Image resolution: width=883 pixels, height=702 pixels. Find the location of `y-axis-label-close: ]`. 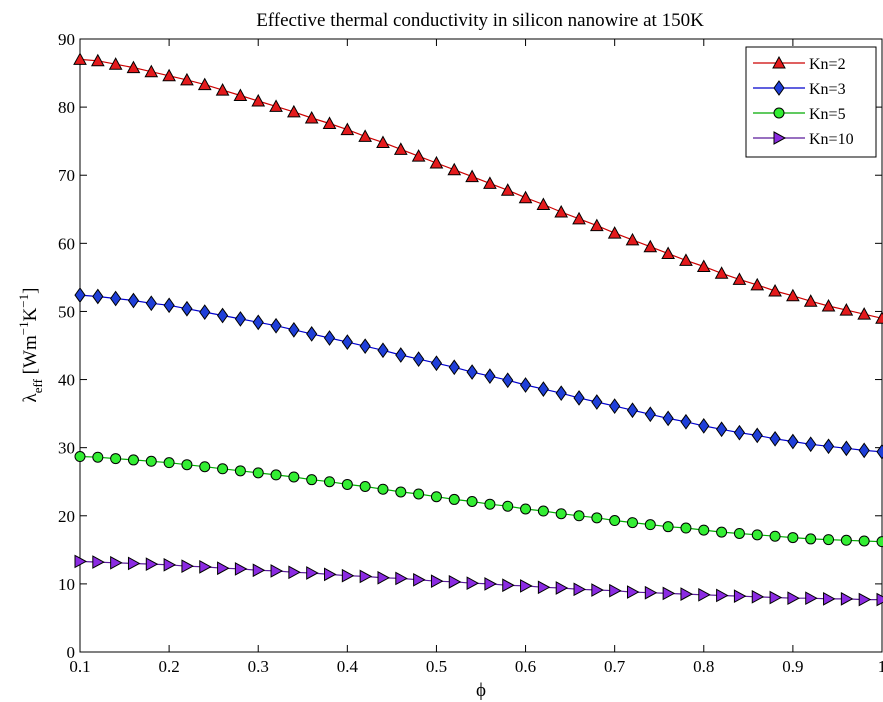

y-axis-label-close: ] is located at coordinates (30, 291).